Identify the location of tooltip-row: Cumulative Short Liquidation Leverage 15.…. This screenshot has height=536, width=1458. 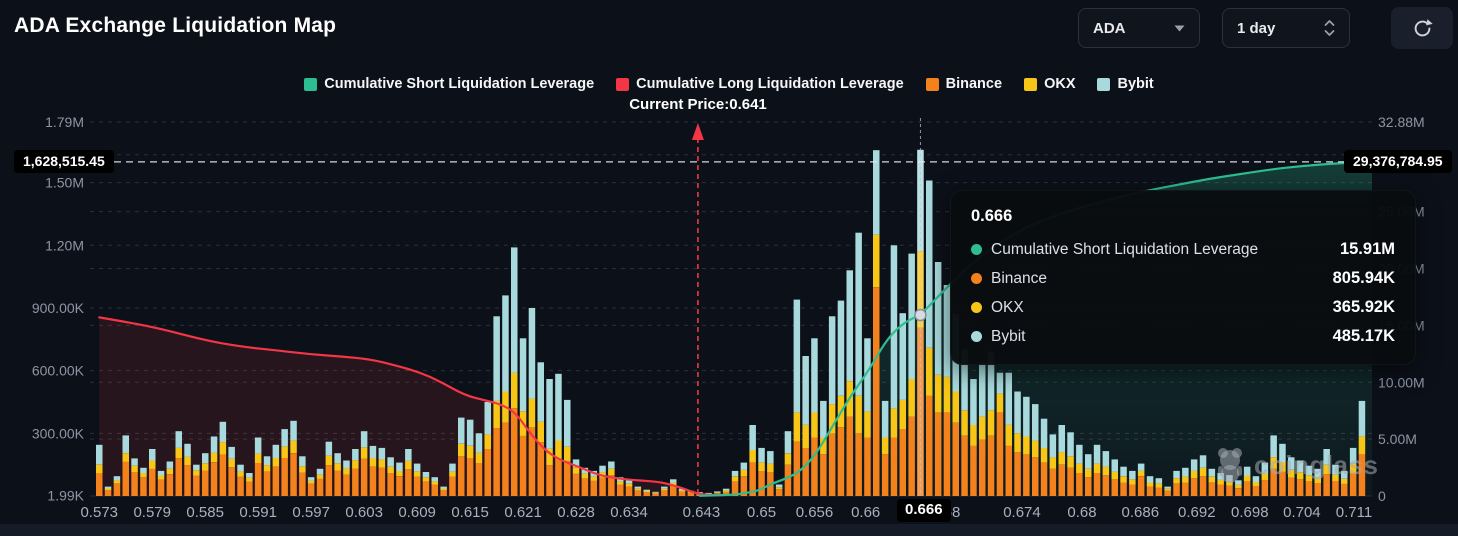
(1183, 249).